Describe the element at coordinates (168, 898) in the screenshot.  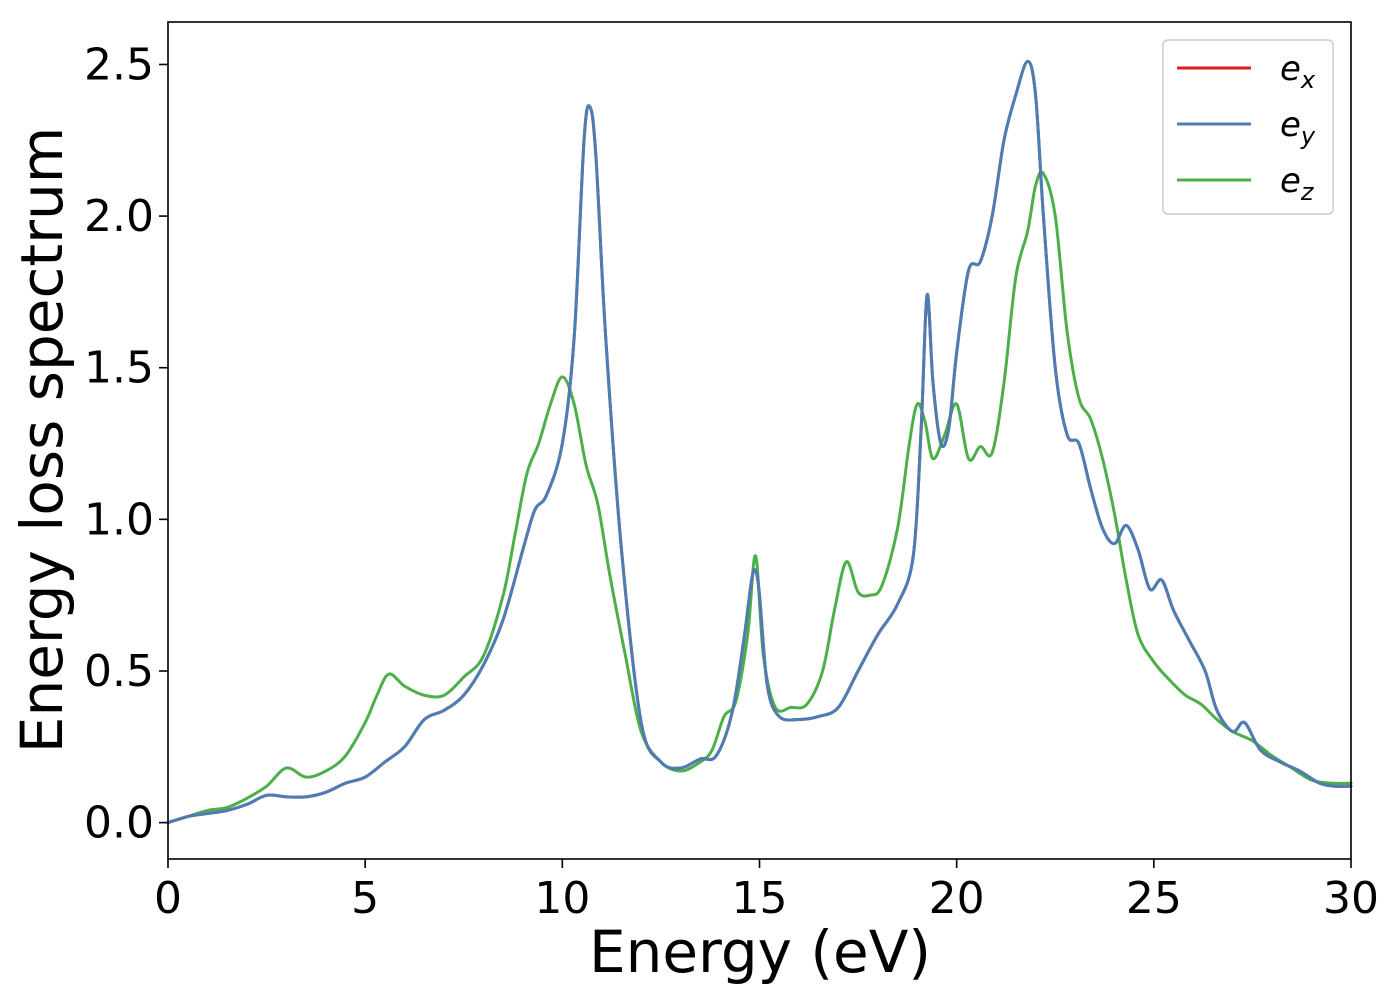
I see `x-tick-label: 0` at that location.